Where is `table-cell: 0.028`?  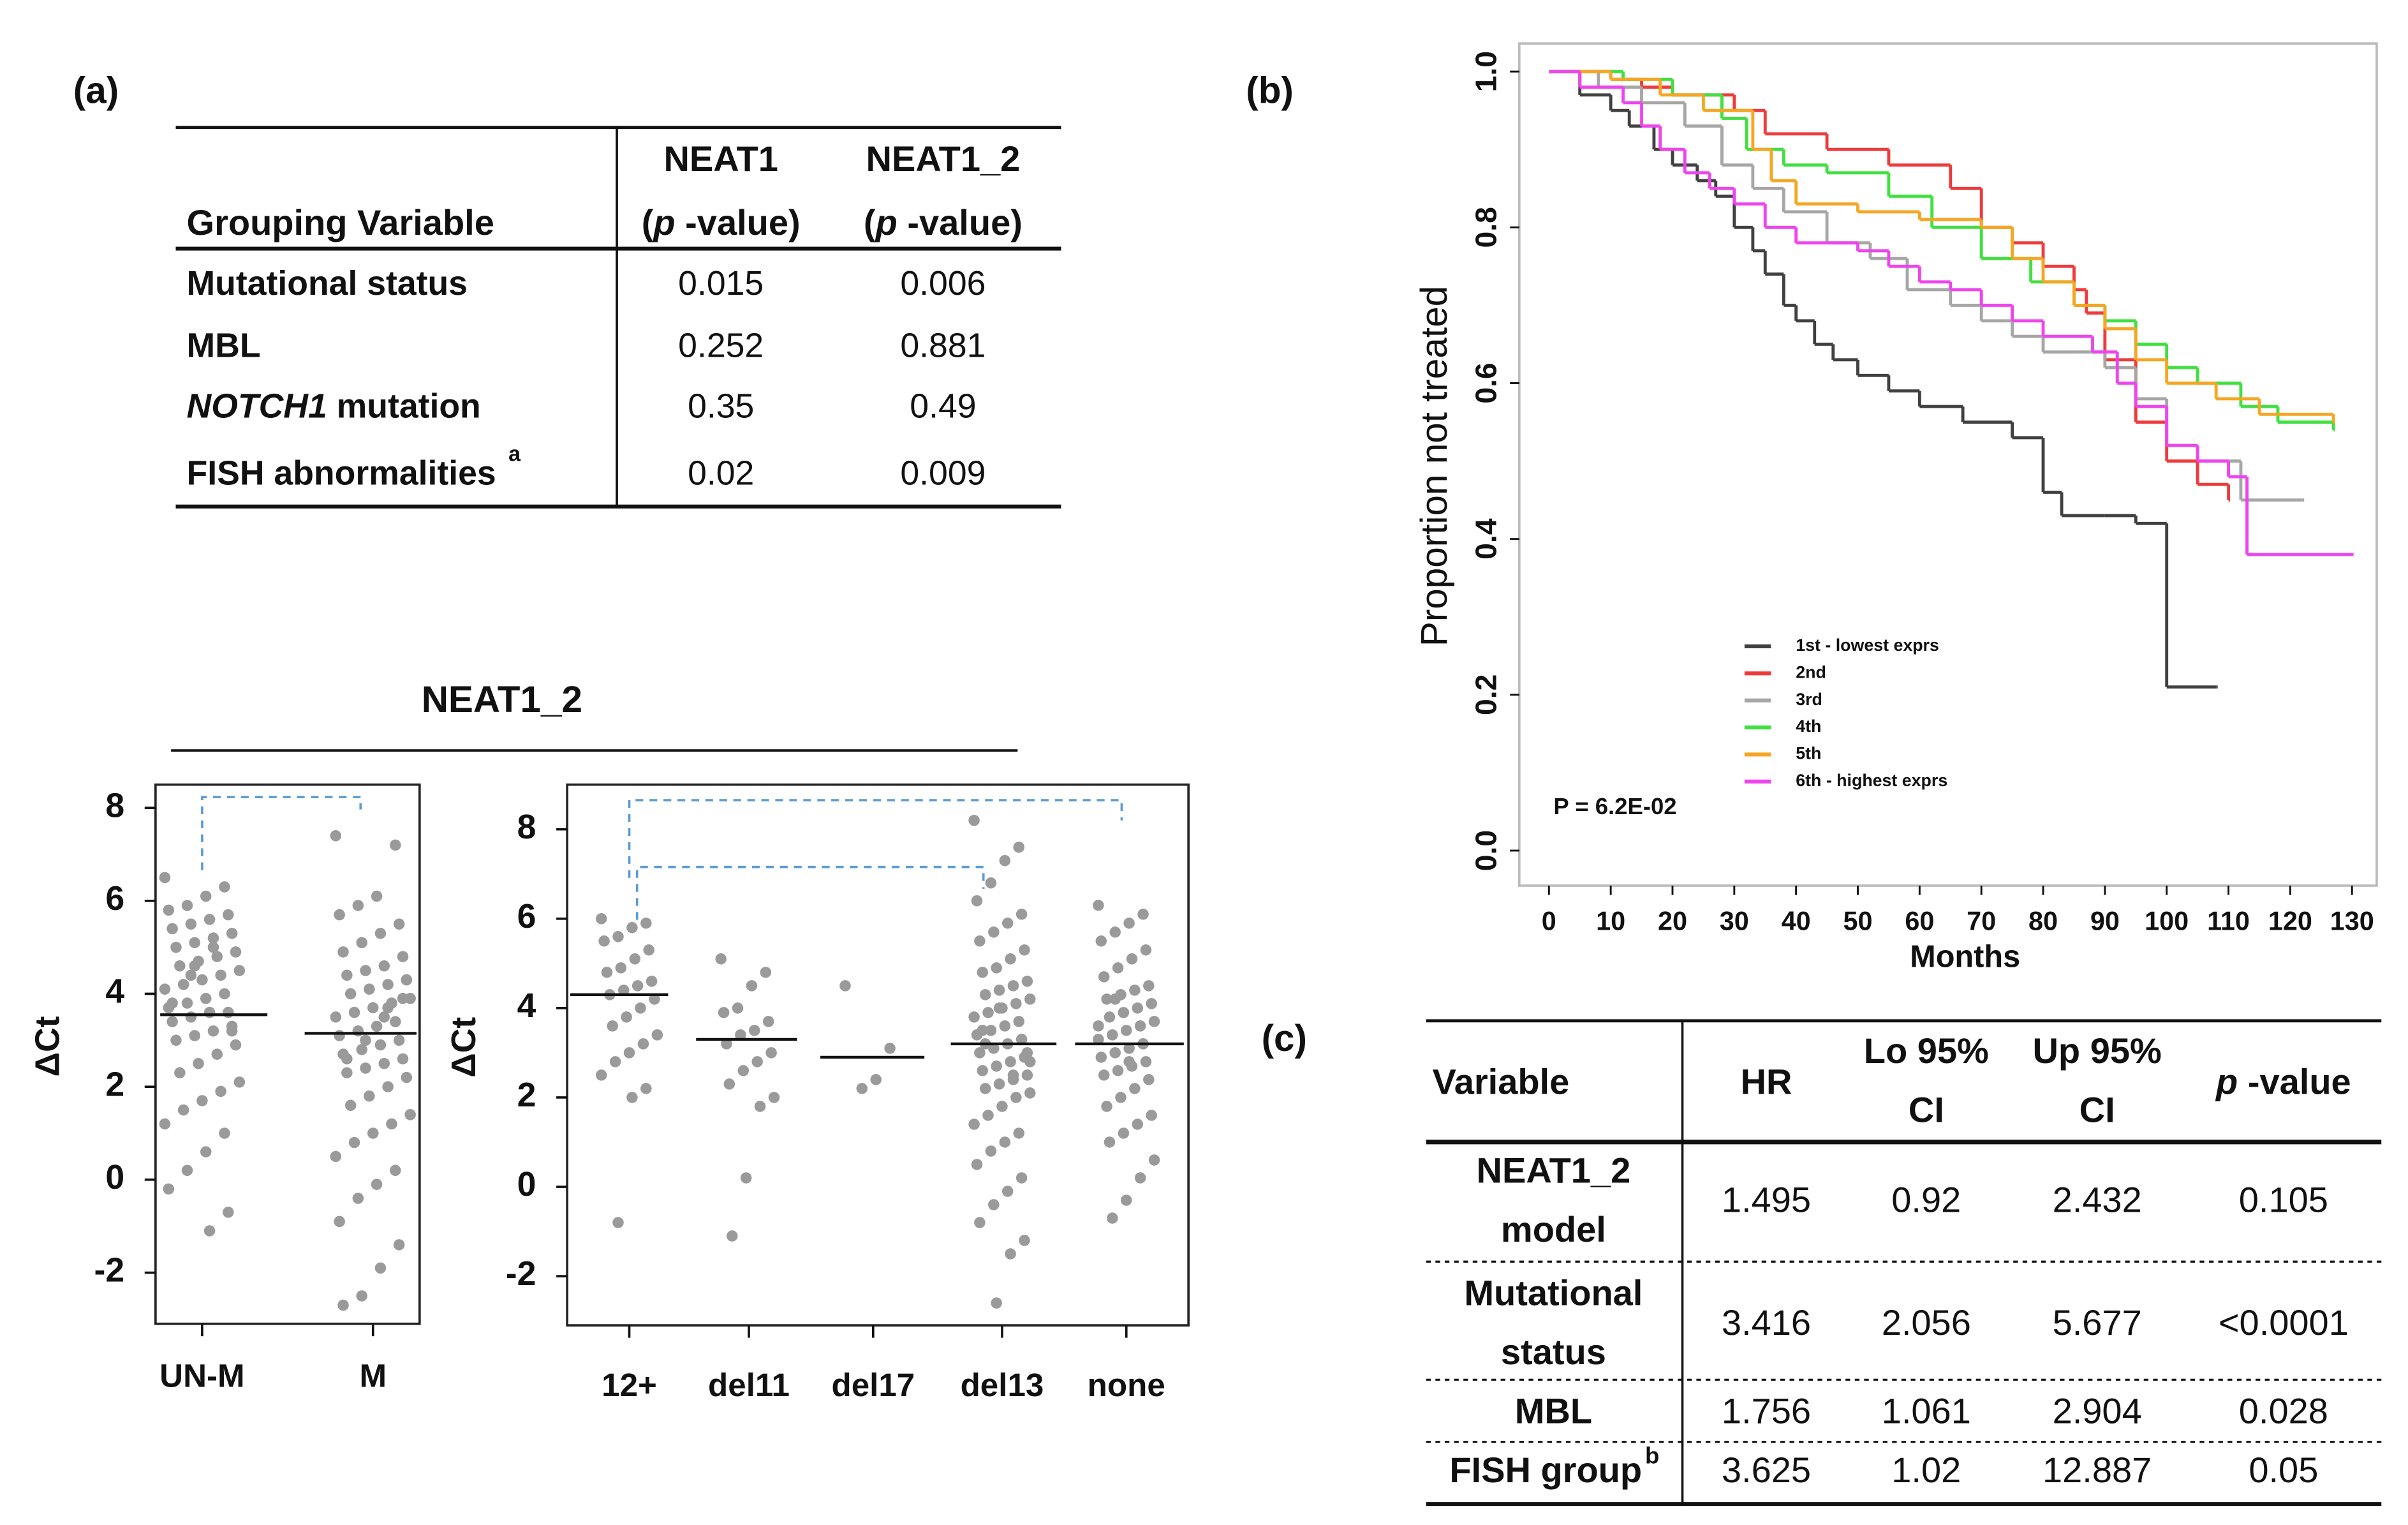
table-cell: 0.028 is located at coordinates (2283, 1411).